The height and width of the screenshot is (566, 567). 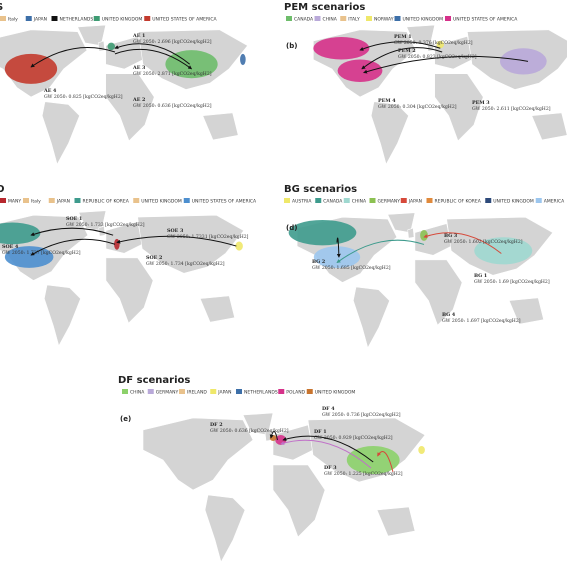 I want to click on panel-label: (d), so click(x=291, y=228).